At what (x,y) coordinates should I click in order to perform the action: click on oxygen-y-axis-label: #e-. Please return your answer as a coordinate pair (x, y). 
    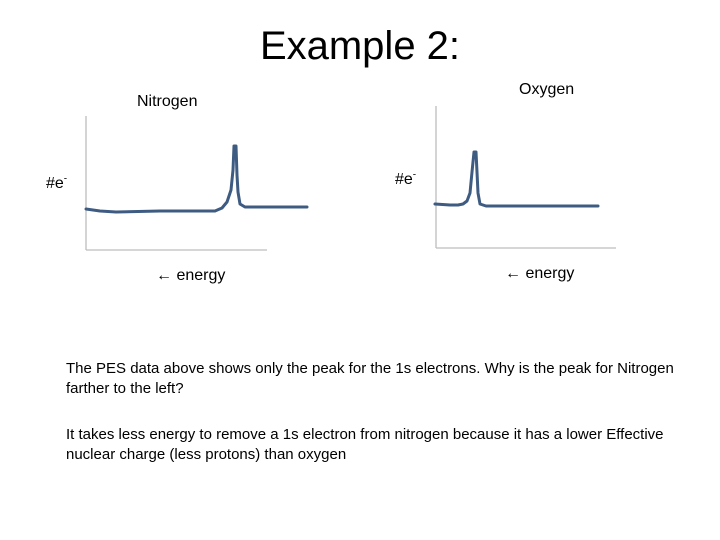
    Looking at the image, I should click on (406, 178).